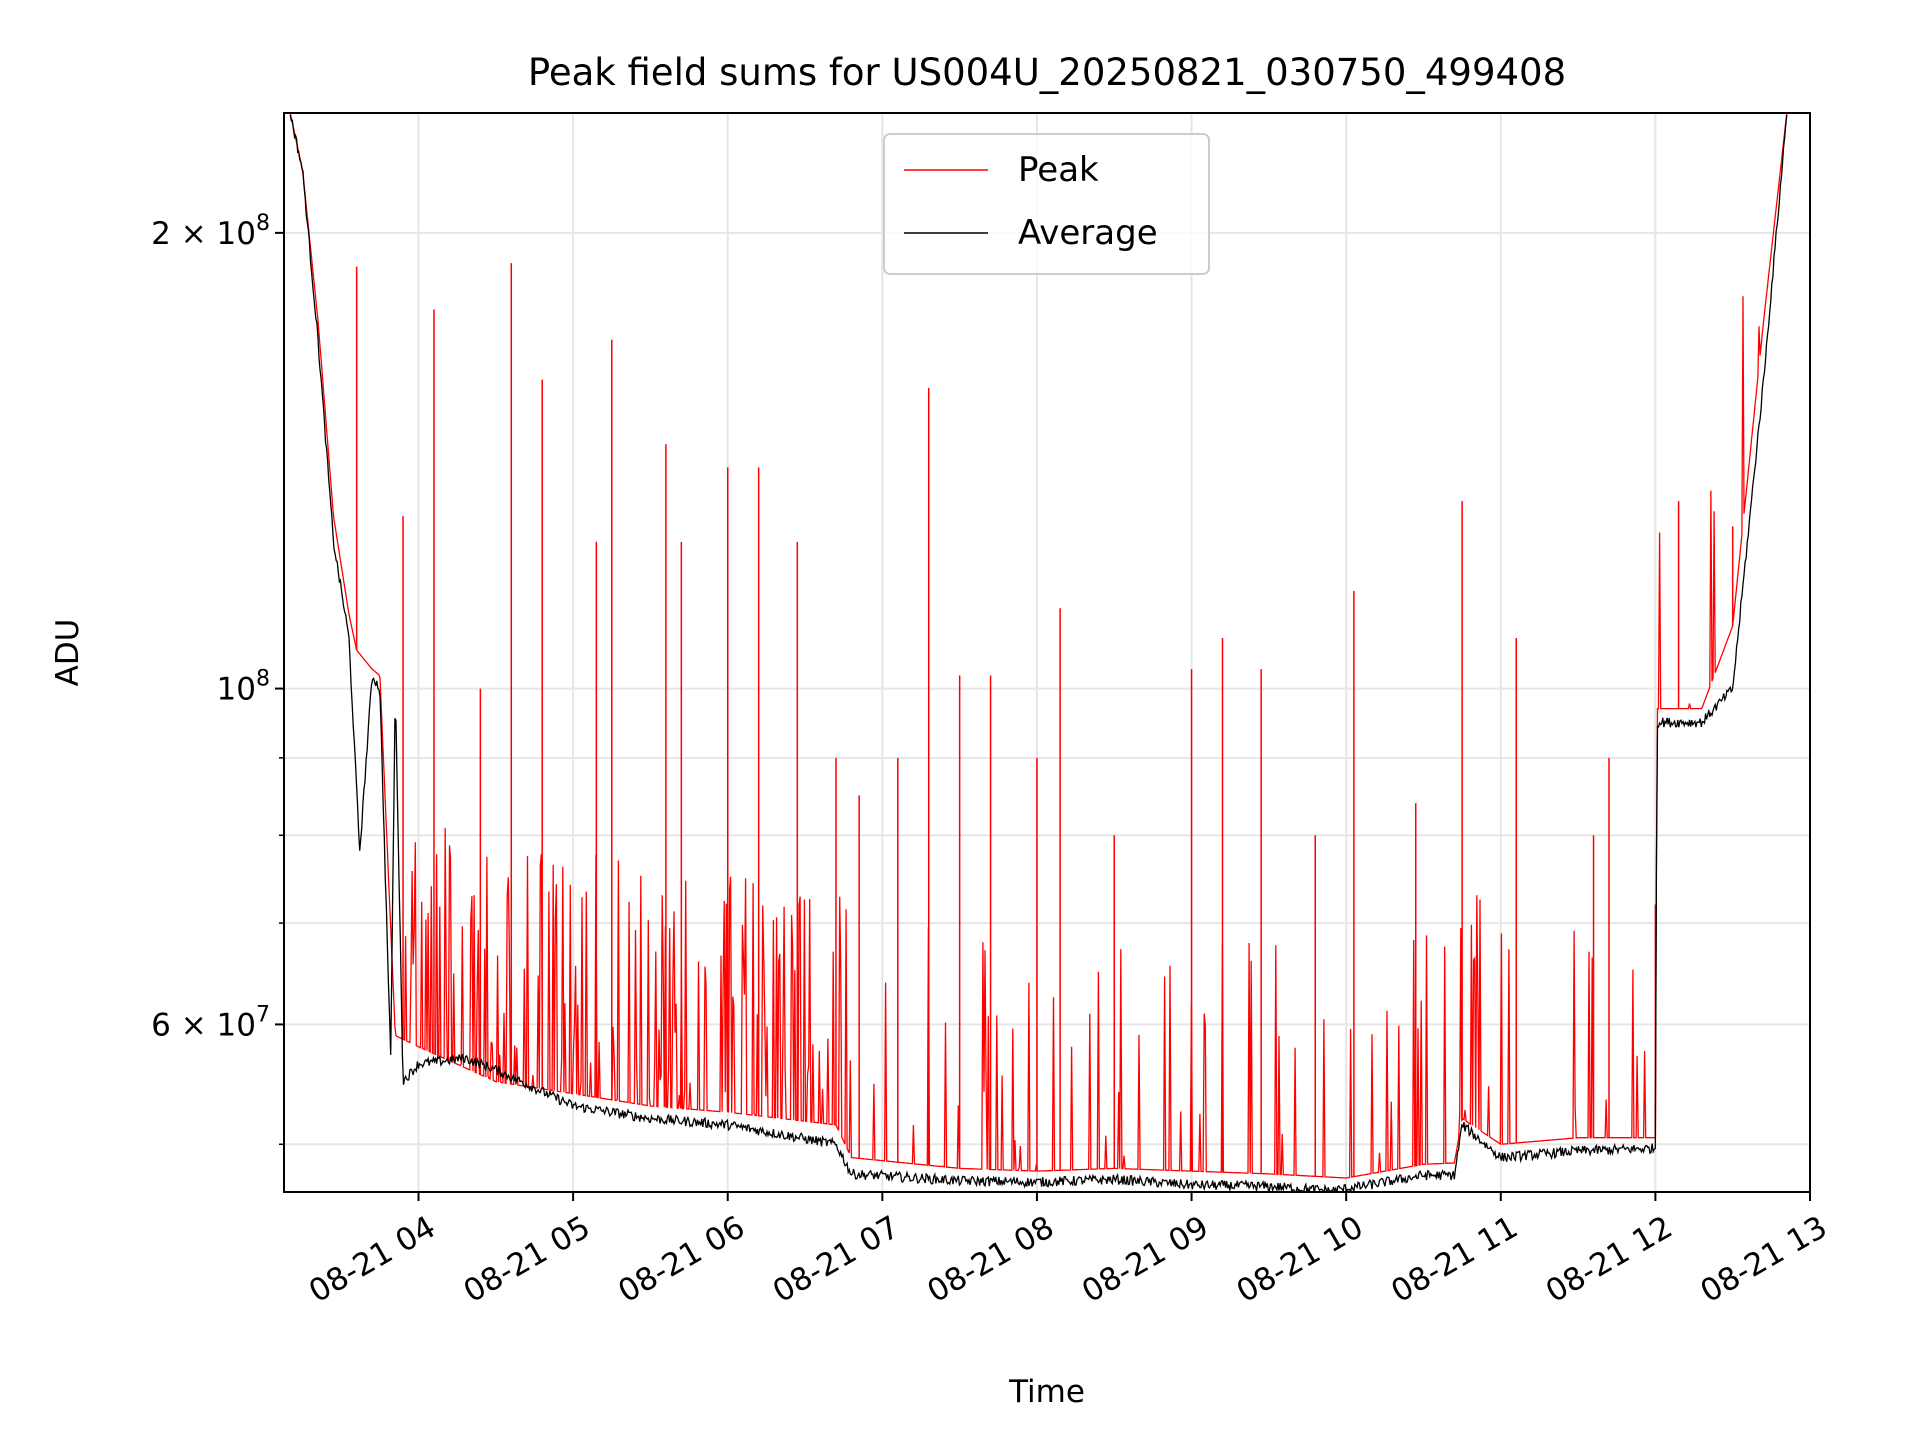 The height and width of the screenshot is (1440, 1920). What do you see at coordinates (1058, 170) in the screenshot?
I see `legend-label: Peak` at bounding box center [1058, 170].